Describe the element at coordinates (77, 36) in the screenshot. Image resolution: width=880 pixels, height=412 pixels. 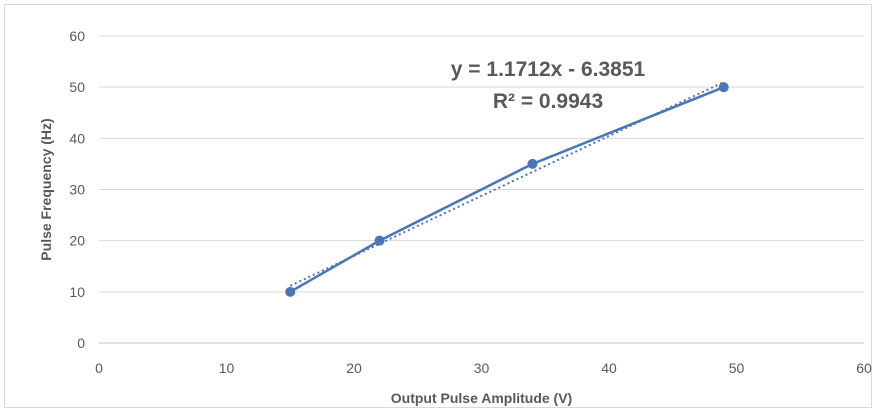
I see `y-tick-label-6: 60` at that location.